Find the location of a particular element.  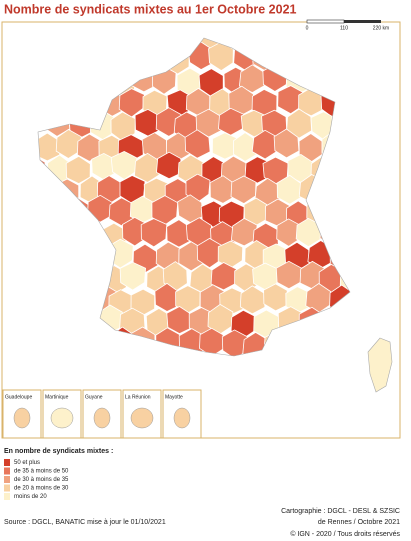

credit: Cartographie : DGCL - DESL & SZSIC is located at coordinates (340, 511).